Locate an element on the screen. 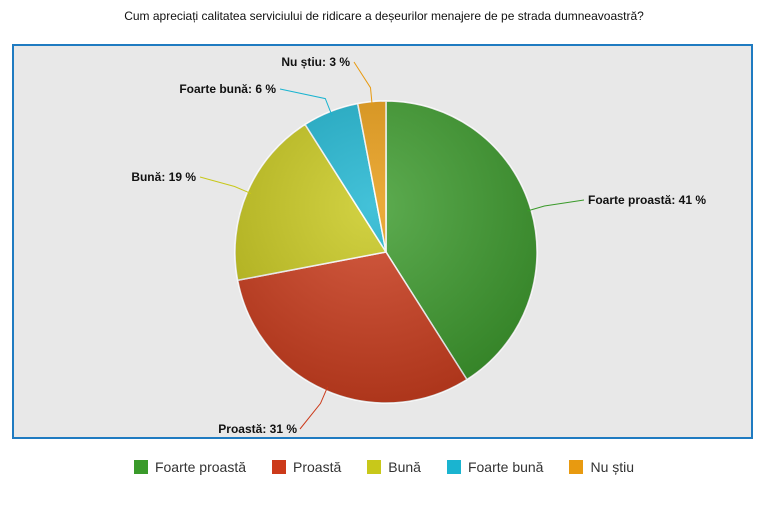 The width and height of the screenshot is (768, 512). legend-label: Bună is located at coordinates (404, 467).